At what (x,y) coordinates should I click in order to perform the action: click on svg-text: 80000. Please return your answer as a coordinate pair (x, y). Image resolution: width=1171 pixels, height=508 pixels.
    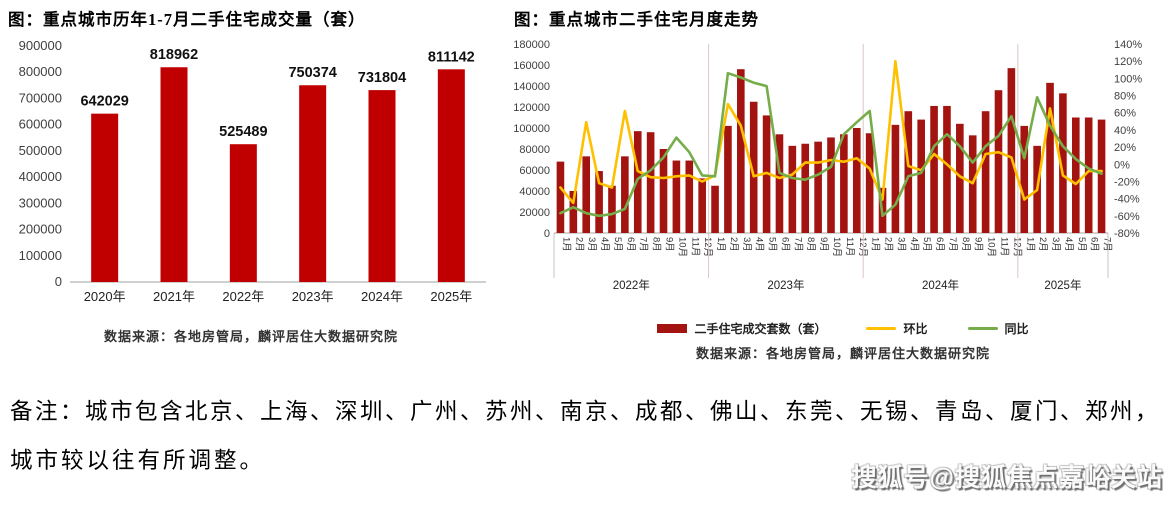
    Looking at the image, I should click on (534, 150).